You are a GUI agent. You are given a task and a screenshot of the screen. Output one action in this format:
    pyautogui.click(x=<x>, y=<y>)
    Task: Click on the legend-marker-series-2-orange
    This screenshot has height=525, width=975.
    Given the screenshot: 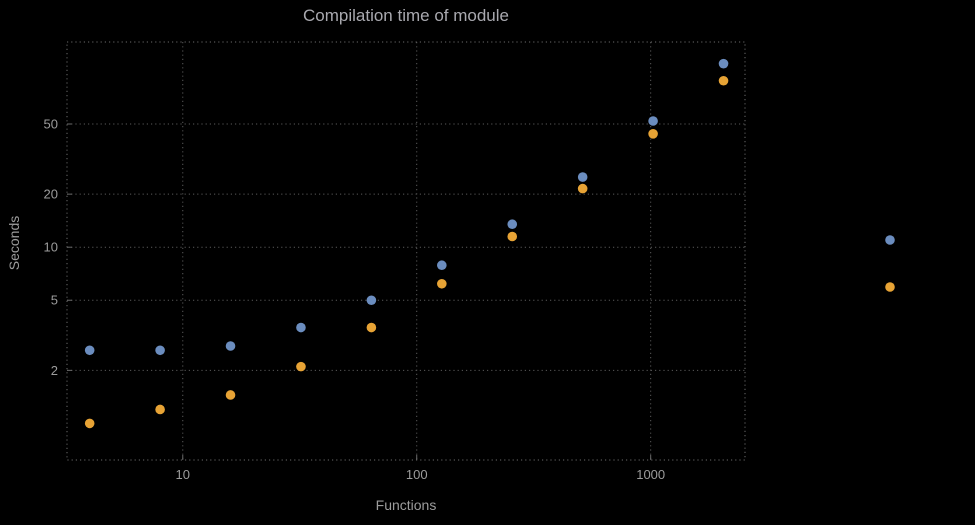 What is the action you would take?
    pyautogui.click(x=890, y=287)
    